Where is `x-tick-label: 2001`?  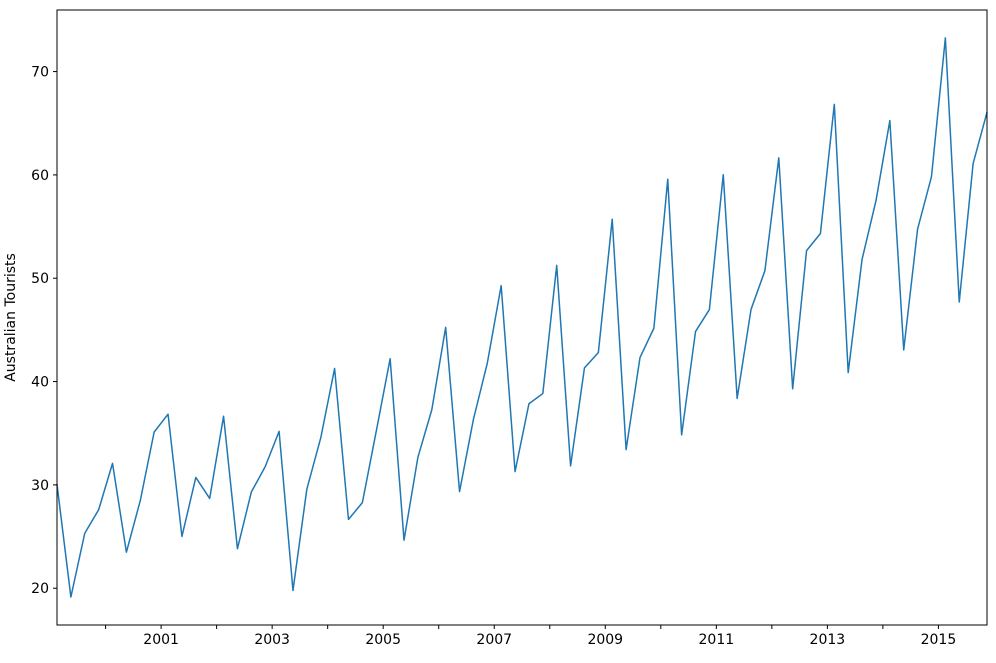 x-tick-label: 2001 is located at coordinates (161, 640).